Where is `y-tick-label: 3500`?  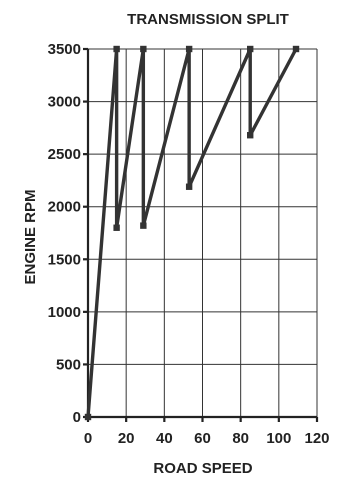
y-tick-label: 3500 is located at coordinates (64, 49).